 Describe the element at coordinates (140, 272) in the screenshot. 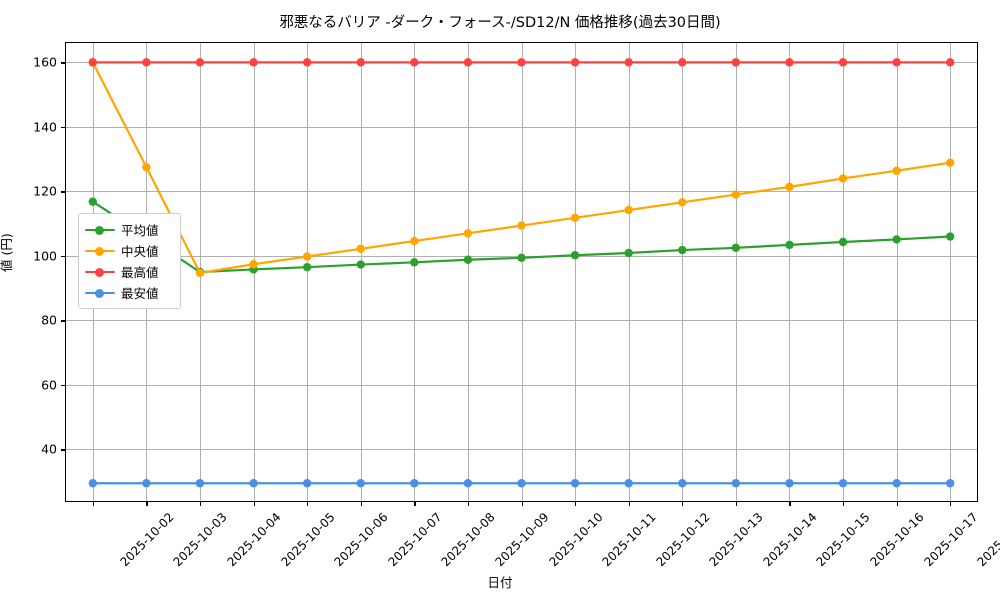

I see `legend-label: 最高値` at that location.